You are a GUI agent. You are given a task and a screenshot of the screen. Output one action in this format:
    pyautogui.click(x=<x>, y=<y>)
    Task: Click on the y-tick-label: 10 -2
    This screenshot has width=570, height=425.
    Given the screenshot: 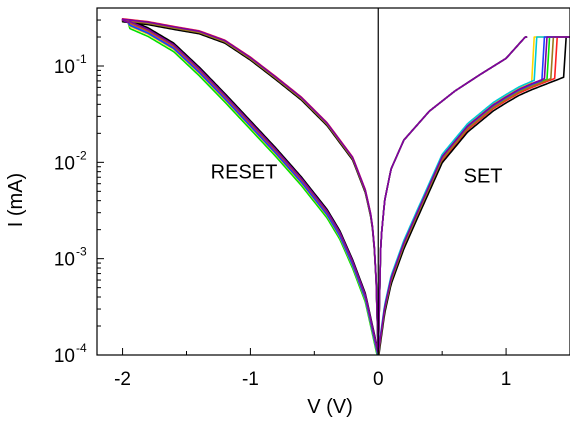 What is the action you would take?
    pyautogui.click(x=70, y=161)
    